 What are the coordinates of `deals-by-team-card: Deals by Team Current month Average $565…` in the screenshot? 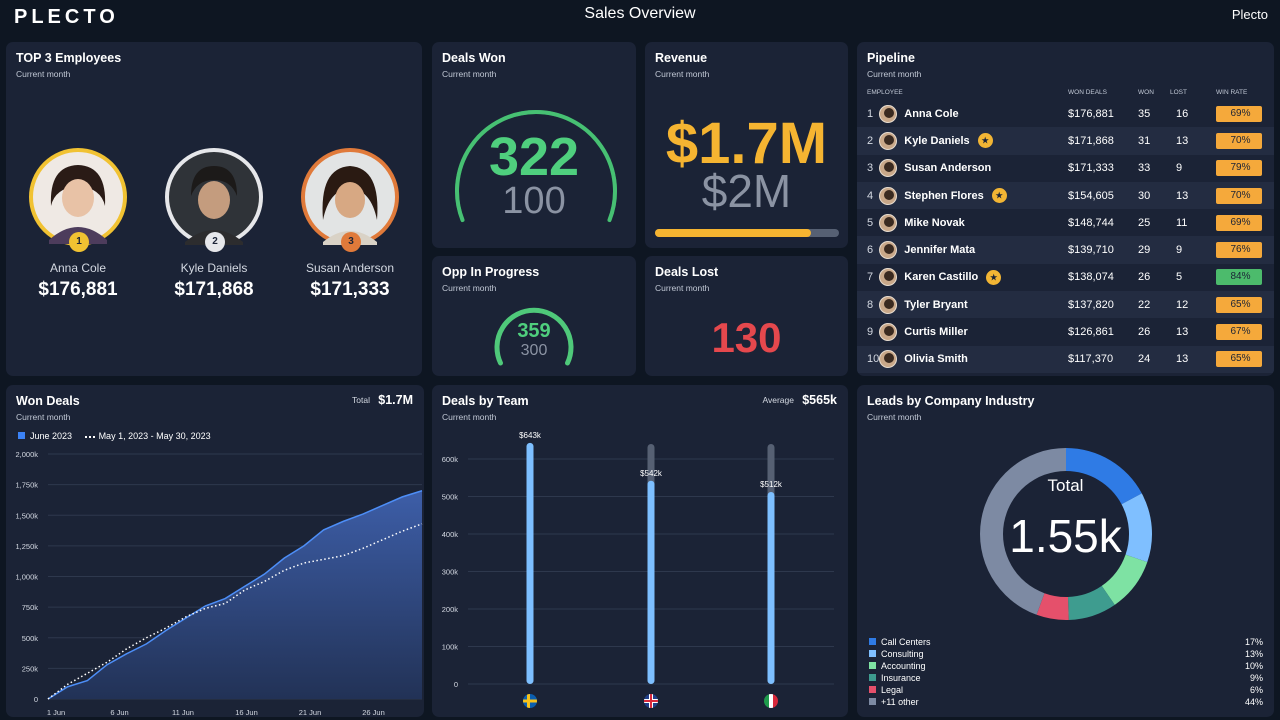 It's located at (640, 551).